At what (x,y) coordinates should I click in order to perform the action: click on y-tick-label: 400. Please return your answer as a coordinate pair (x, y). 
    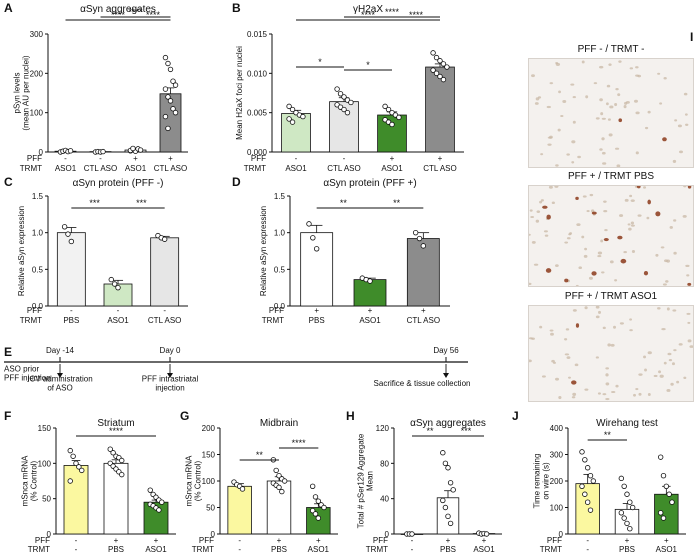
    Looking at the image, I should click on (557, 428).